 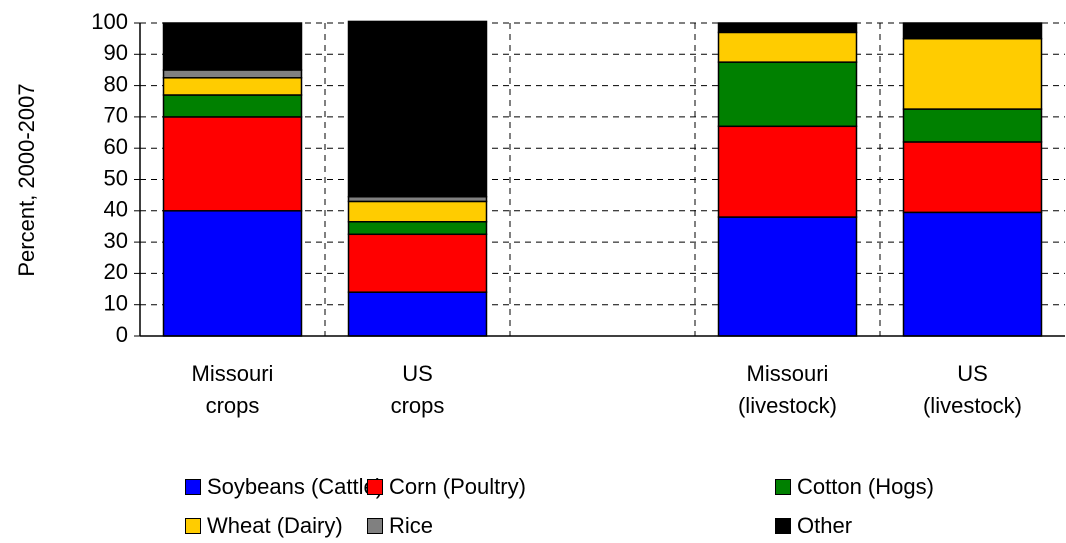 I want to click on y-tick-label: 90, so click(x=116, y=52).